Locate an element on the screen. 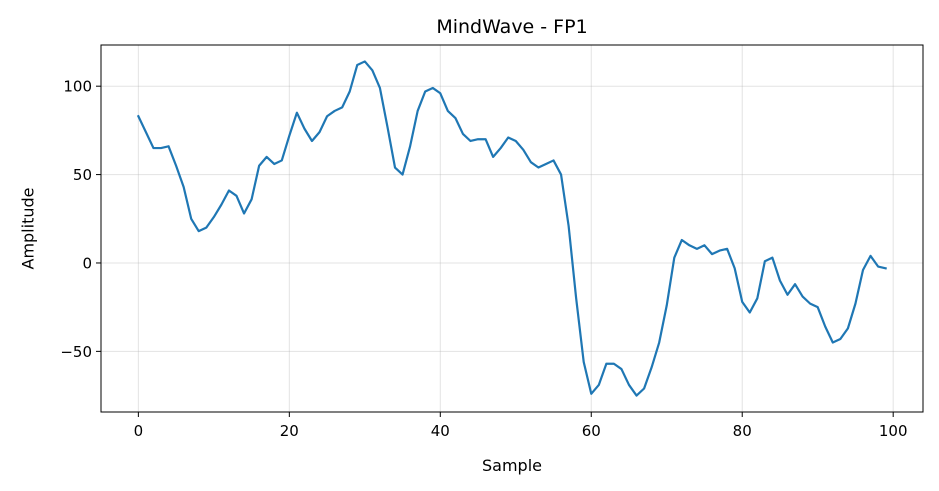 The width and height of the screenshot is (939, 491). y-tick-label: −50 is located at coordinates (76, 352).